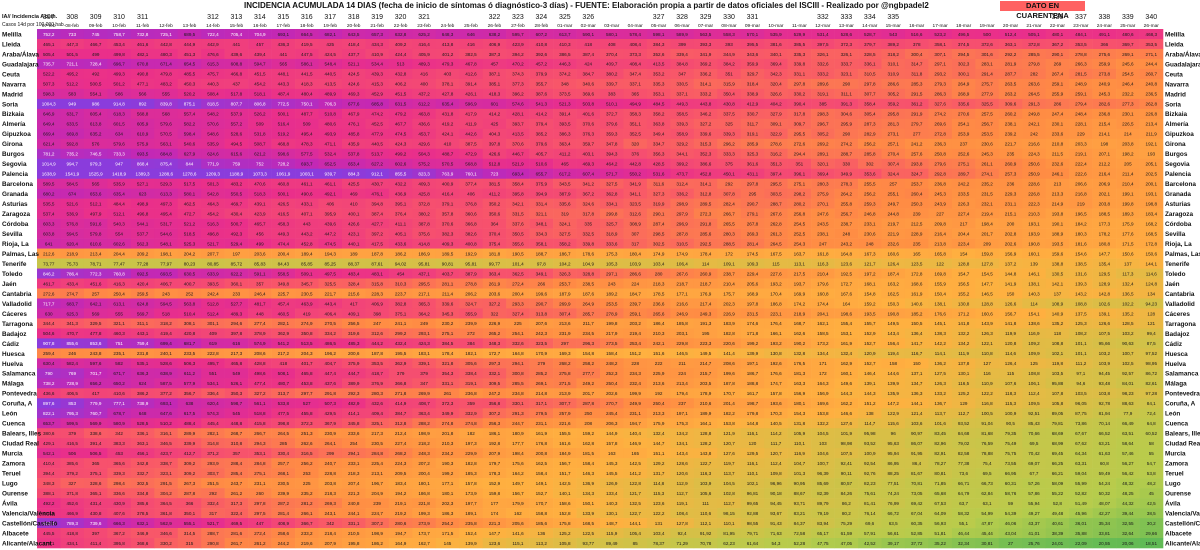  I want to click on cell-value-label: 216,8, so click(1081, 193).